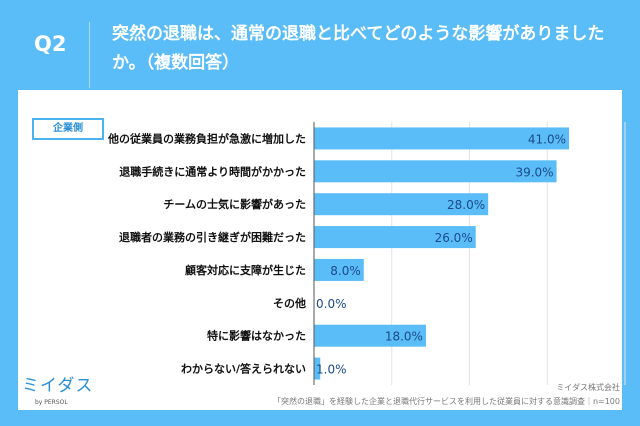 Image resolution: width=640 pixels, height=426 pixels. Describe the element at coordinates (206, 138) in the screenshot. I see `category-label: 他の従業員の業務負担が急激に増加した` at that location.